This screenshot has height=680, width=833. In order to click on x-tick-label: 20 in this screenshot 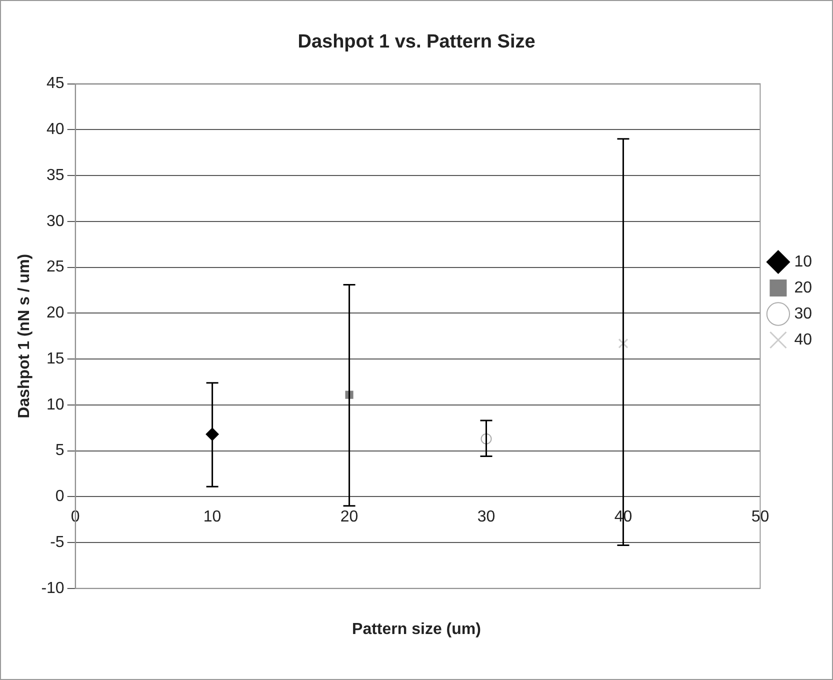, I will do `click(349, 517)`.